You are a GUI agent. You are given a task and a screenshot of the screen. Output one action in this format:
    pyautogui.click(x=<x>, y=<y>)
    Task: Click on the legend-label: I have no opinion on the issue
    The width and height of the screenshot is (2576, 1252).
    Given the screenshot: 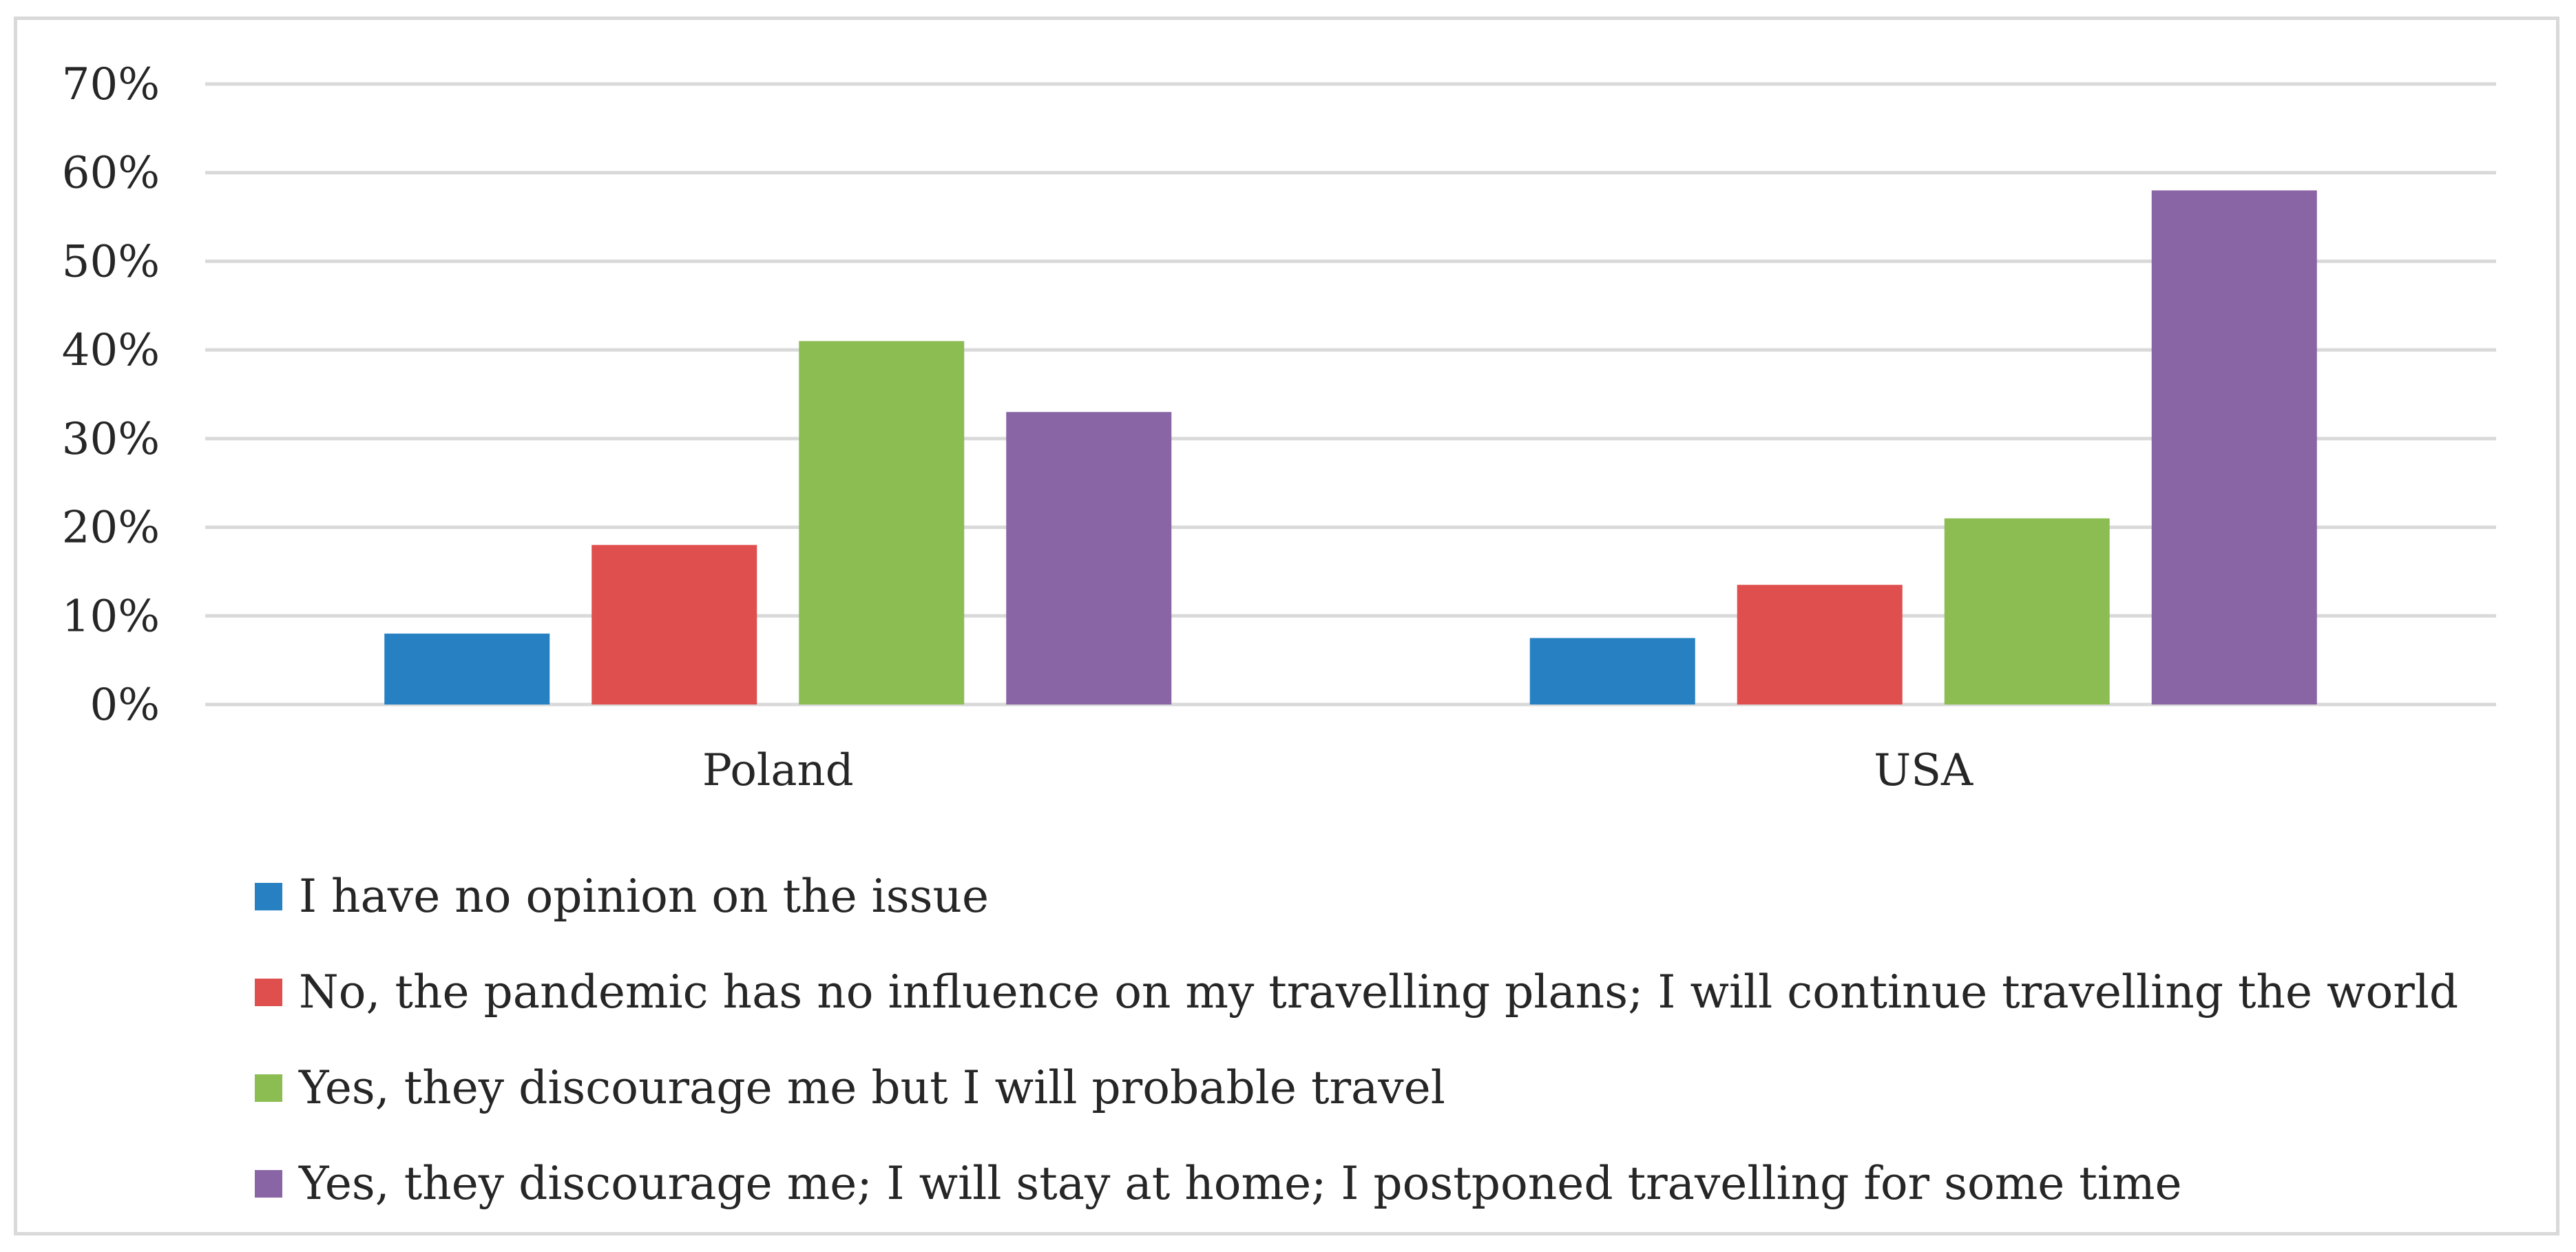 What is the action you would take?
    pyautogui.click(x=644, y=896)
    